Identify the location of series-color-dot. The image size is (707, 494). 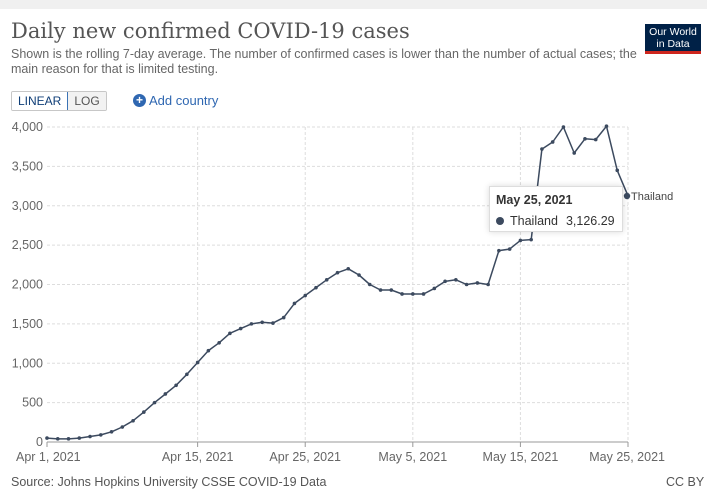
(500, 221).